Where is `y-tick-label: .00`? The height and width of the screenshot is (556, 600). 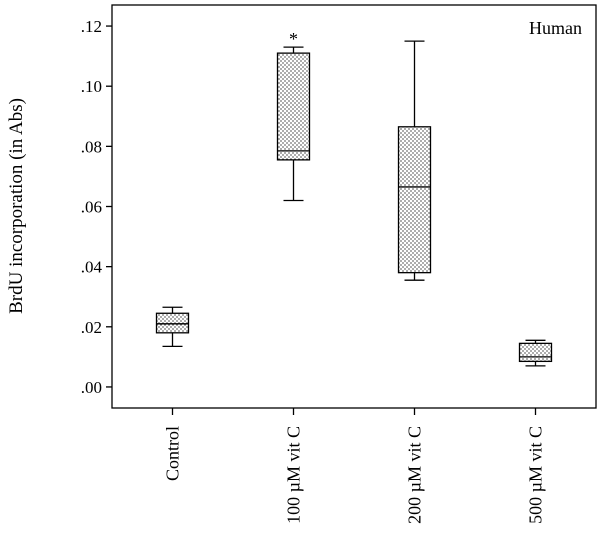
y-tick-label: .00 is located at coordinates (91, 387).